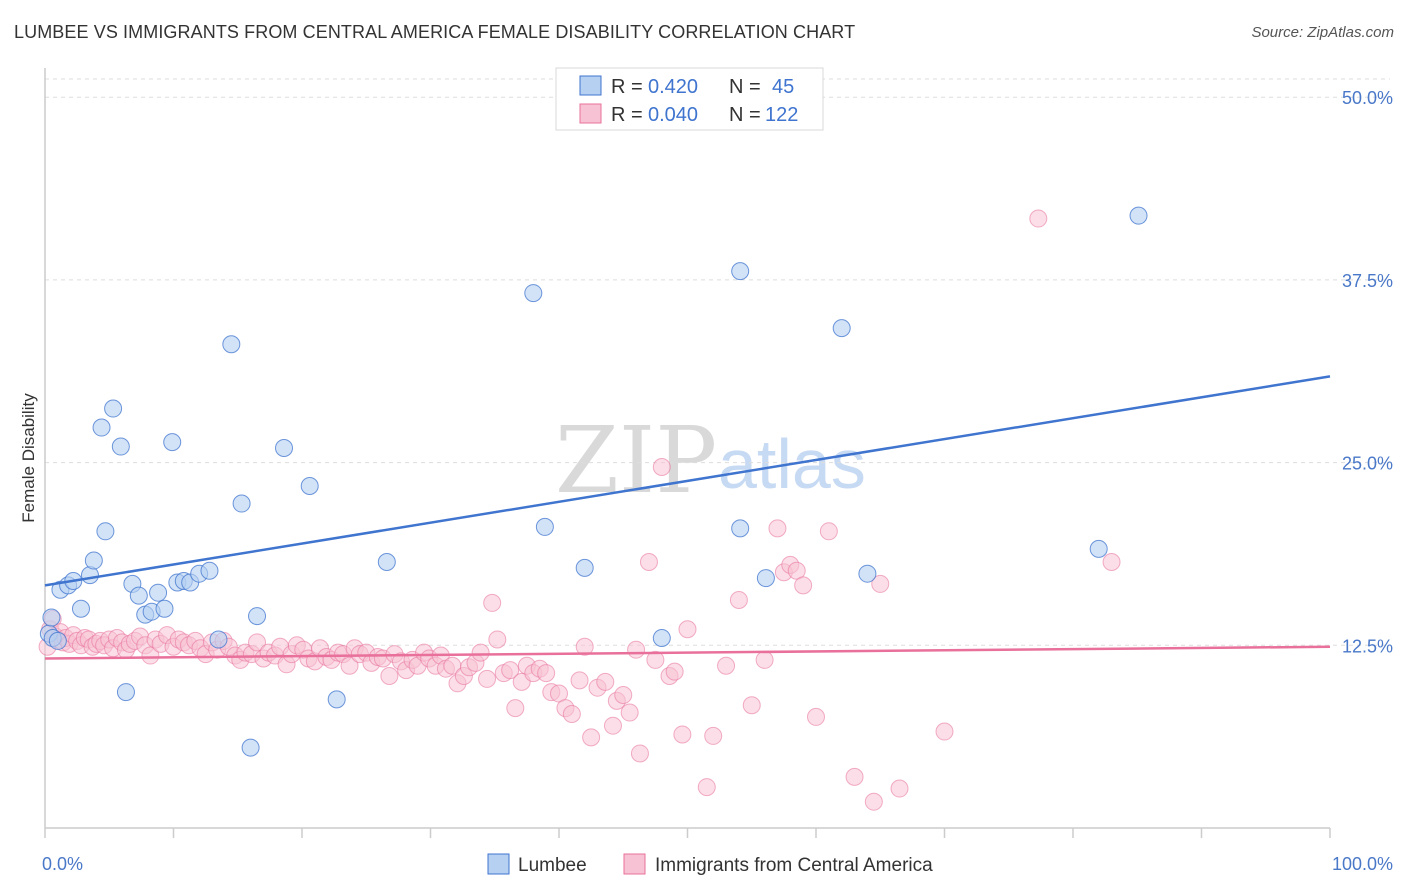 This screenshot has width=1406, height=892. Describe the element at coordinates (1367, 98) in the screenshot. I see `y-tick-label-3: 50.0%` at that location.